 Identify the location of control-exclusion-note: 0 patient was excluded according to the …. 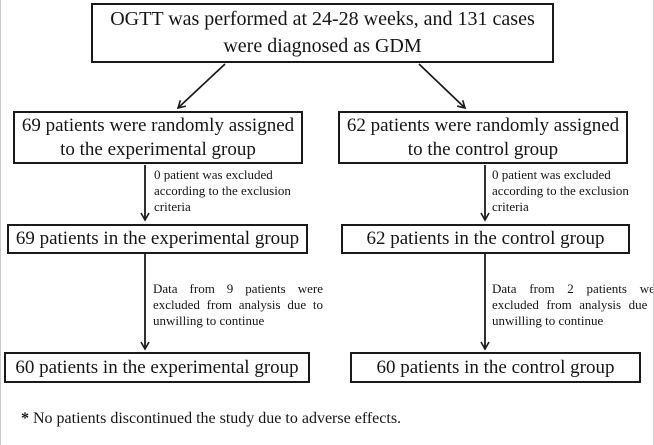
(560, 190).